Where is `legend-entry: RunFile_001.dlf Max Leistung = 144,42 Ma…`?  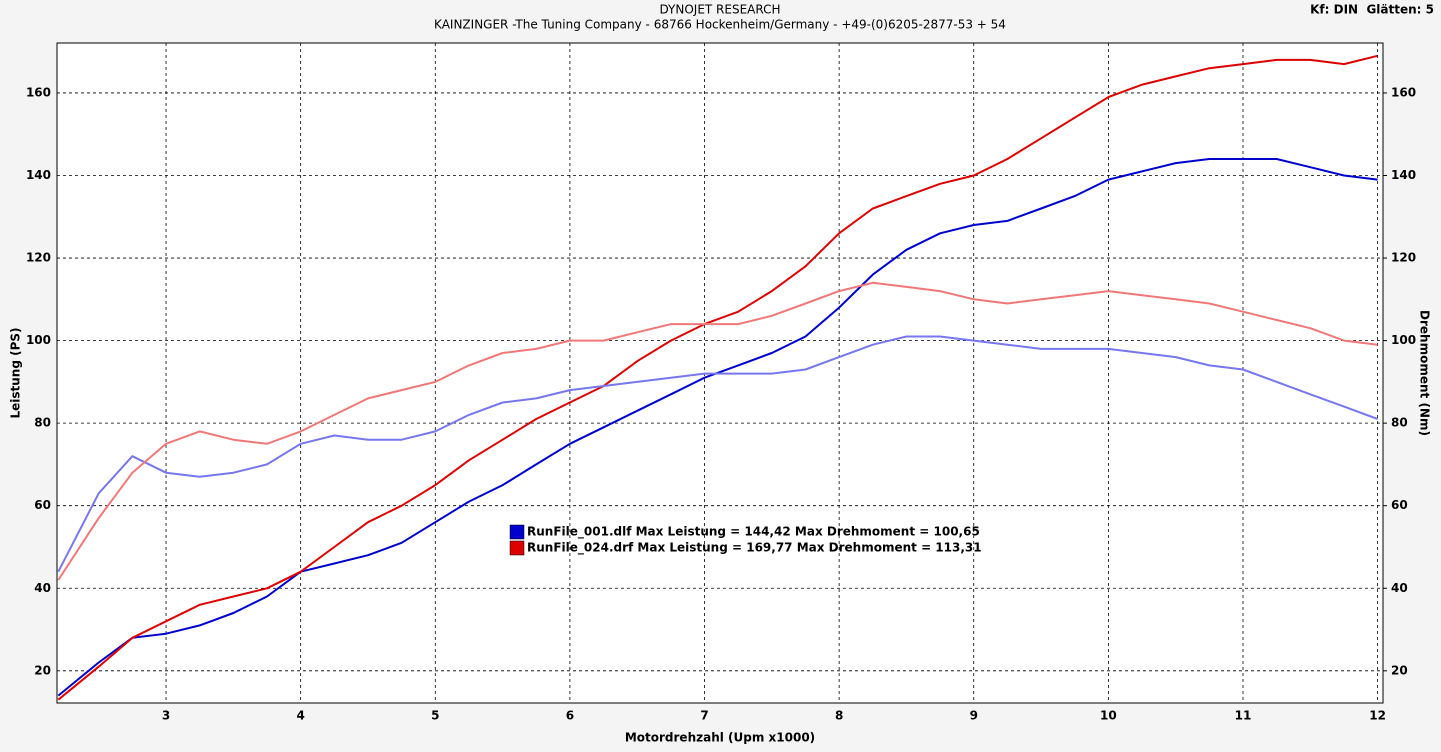
legend-entry: RunFile_001.dlf Max Leistung = 144,42 Ma… is located at coordinates (753, 532).